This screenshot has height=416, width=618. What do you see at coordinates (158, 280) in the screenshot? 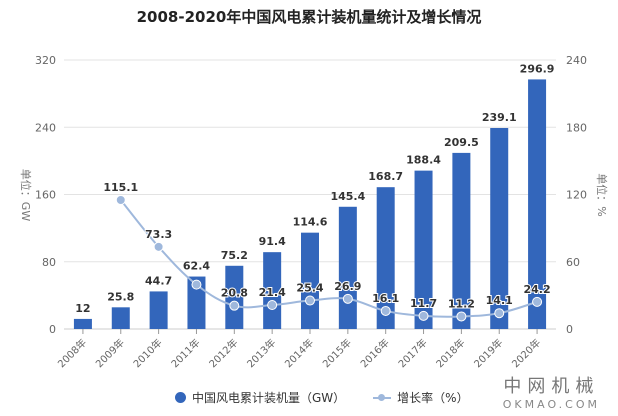
I see `bar-value-label: 44.7` at bounding box center [158, 280].